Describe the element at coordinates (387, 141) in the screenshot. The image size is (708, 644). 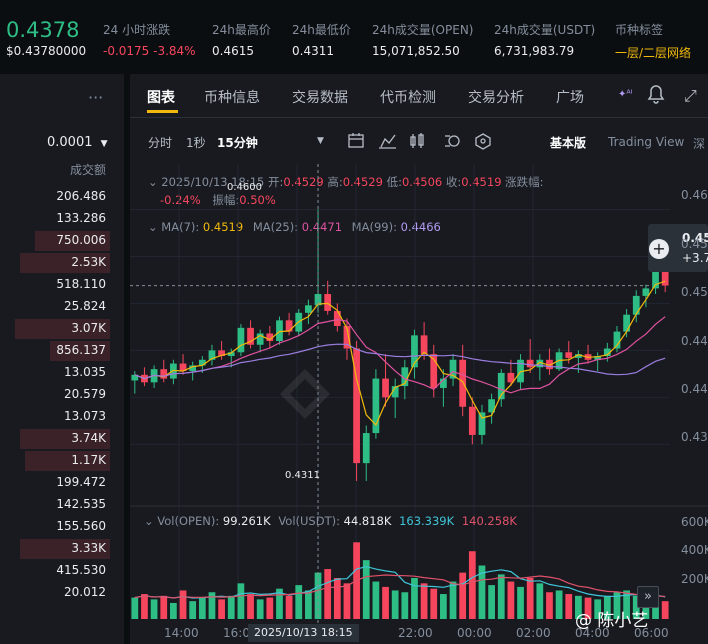
I see `line-chart-icon` at that location.